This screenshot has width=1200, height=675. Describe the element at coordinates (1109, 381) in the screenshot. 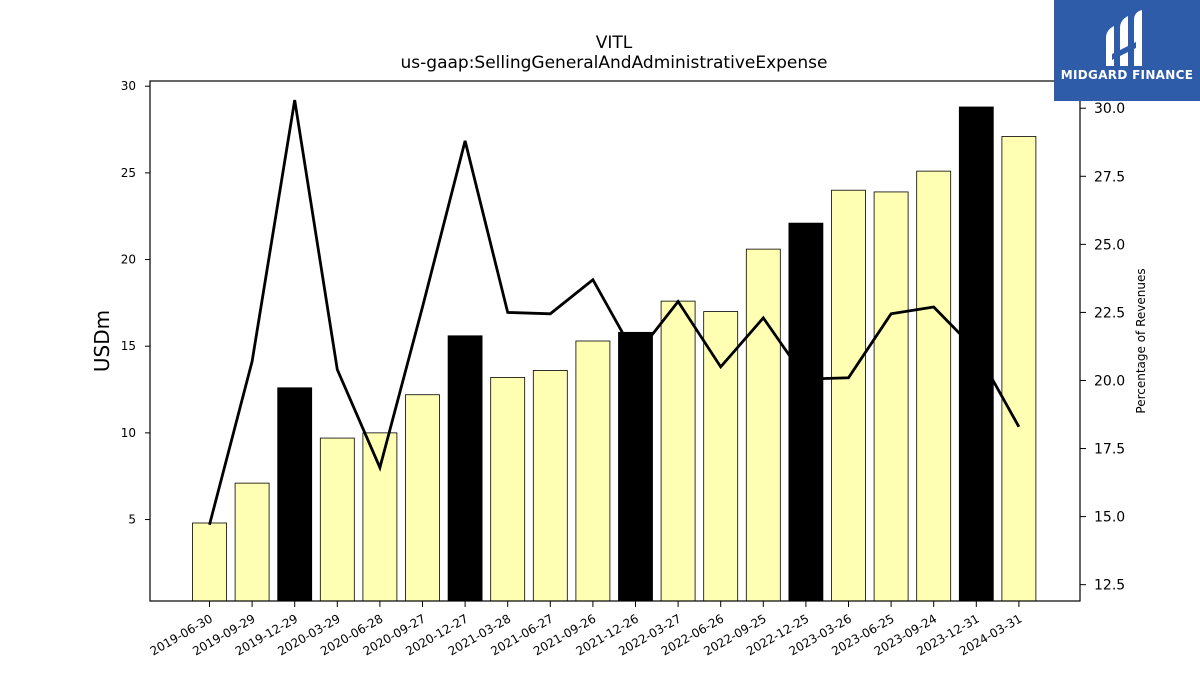

I see `y-right-tick-label: 20.0` at that location.